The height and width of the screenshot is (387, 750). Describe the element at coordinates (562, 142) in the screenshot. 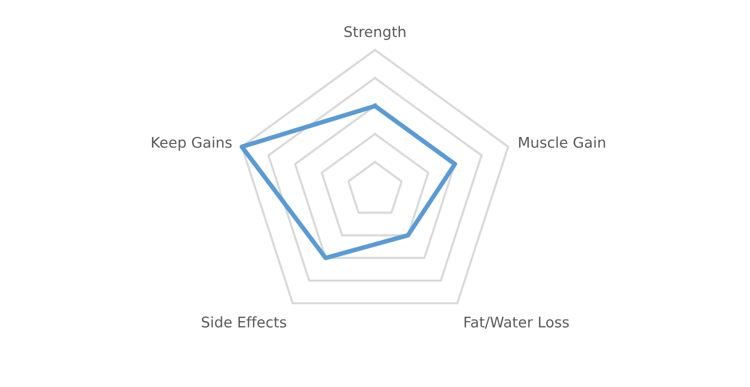

I see `spoke-label: Muscle Gain` at that location.